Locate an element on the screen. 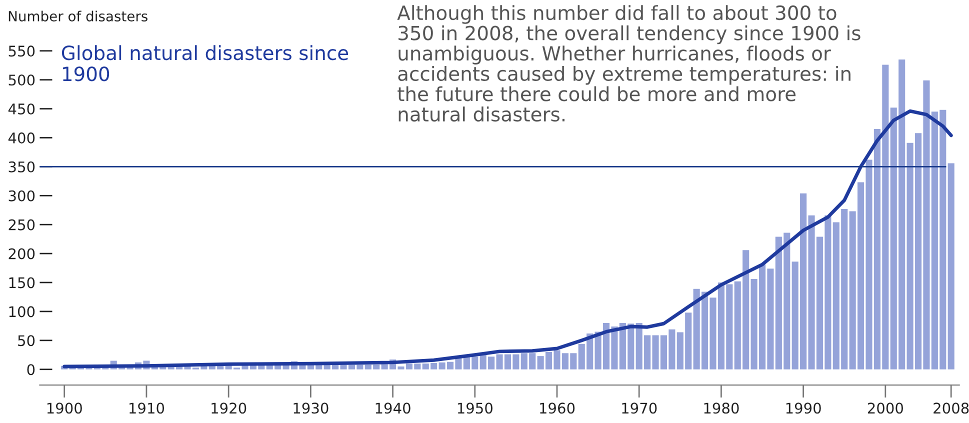 The image size is (969, 423). x-tick-label: 1940 is located at coordinates (393, 408).